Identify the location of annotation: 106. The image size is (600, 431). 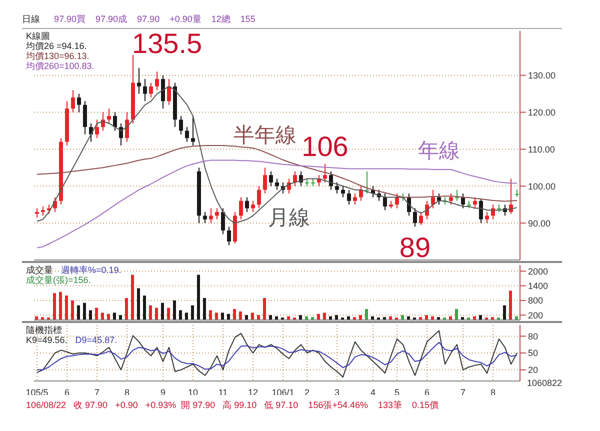
(325, 146).